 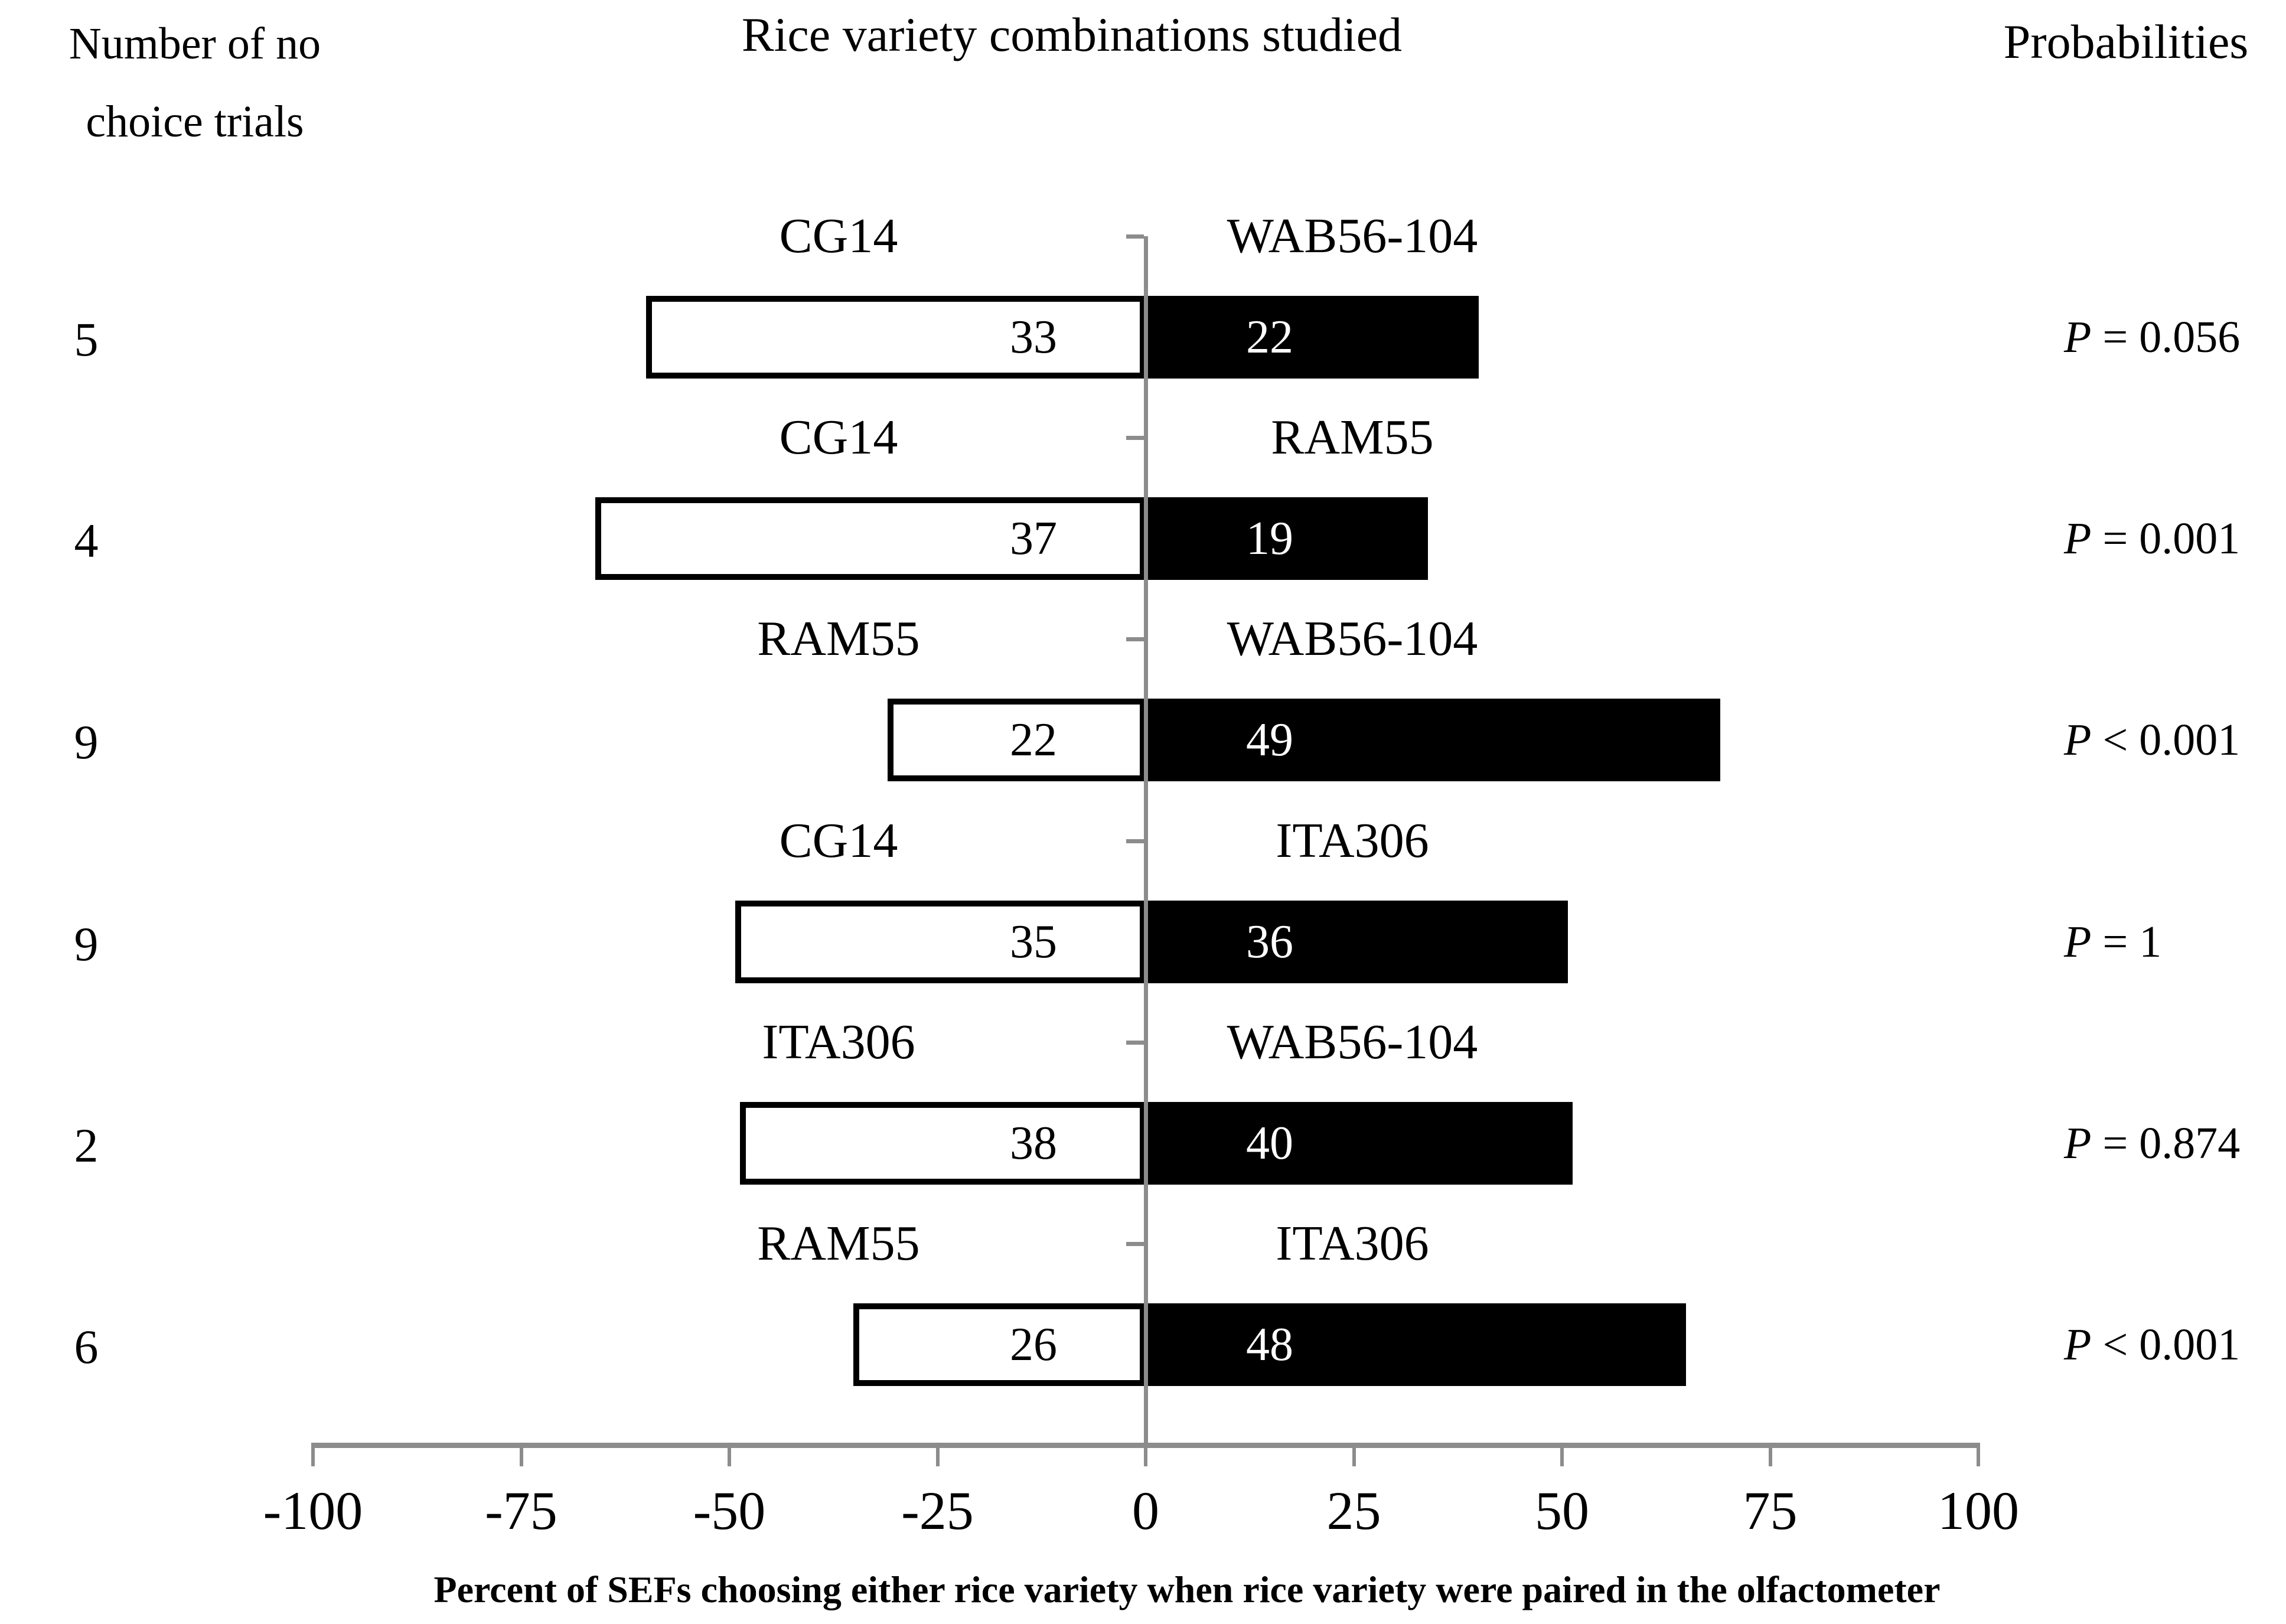 What do you see at coordinates (1269, 337) in the screenshot?
I see `right-bar-value: 22` at bounding box center [1269, 337].